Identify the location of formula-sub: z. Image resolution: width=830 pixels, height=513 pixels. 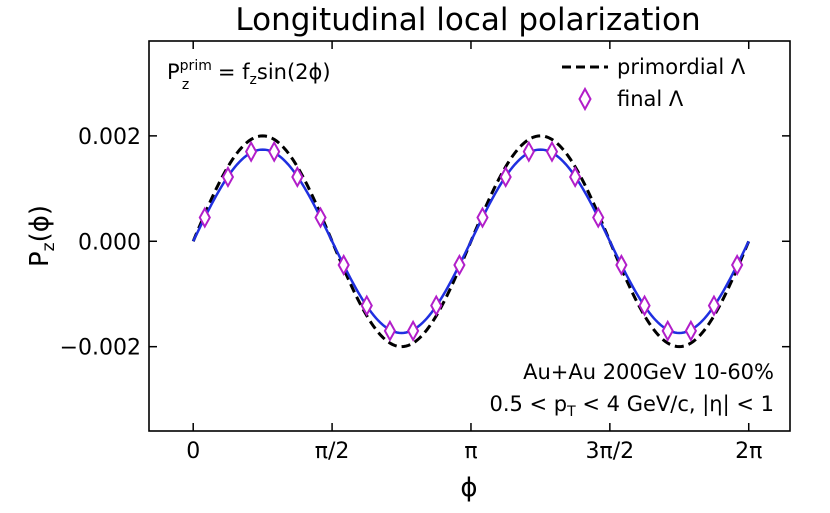
(185, 85).